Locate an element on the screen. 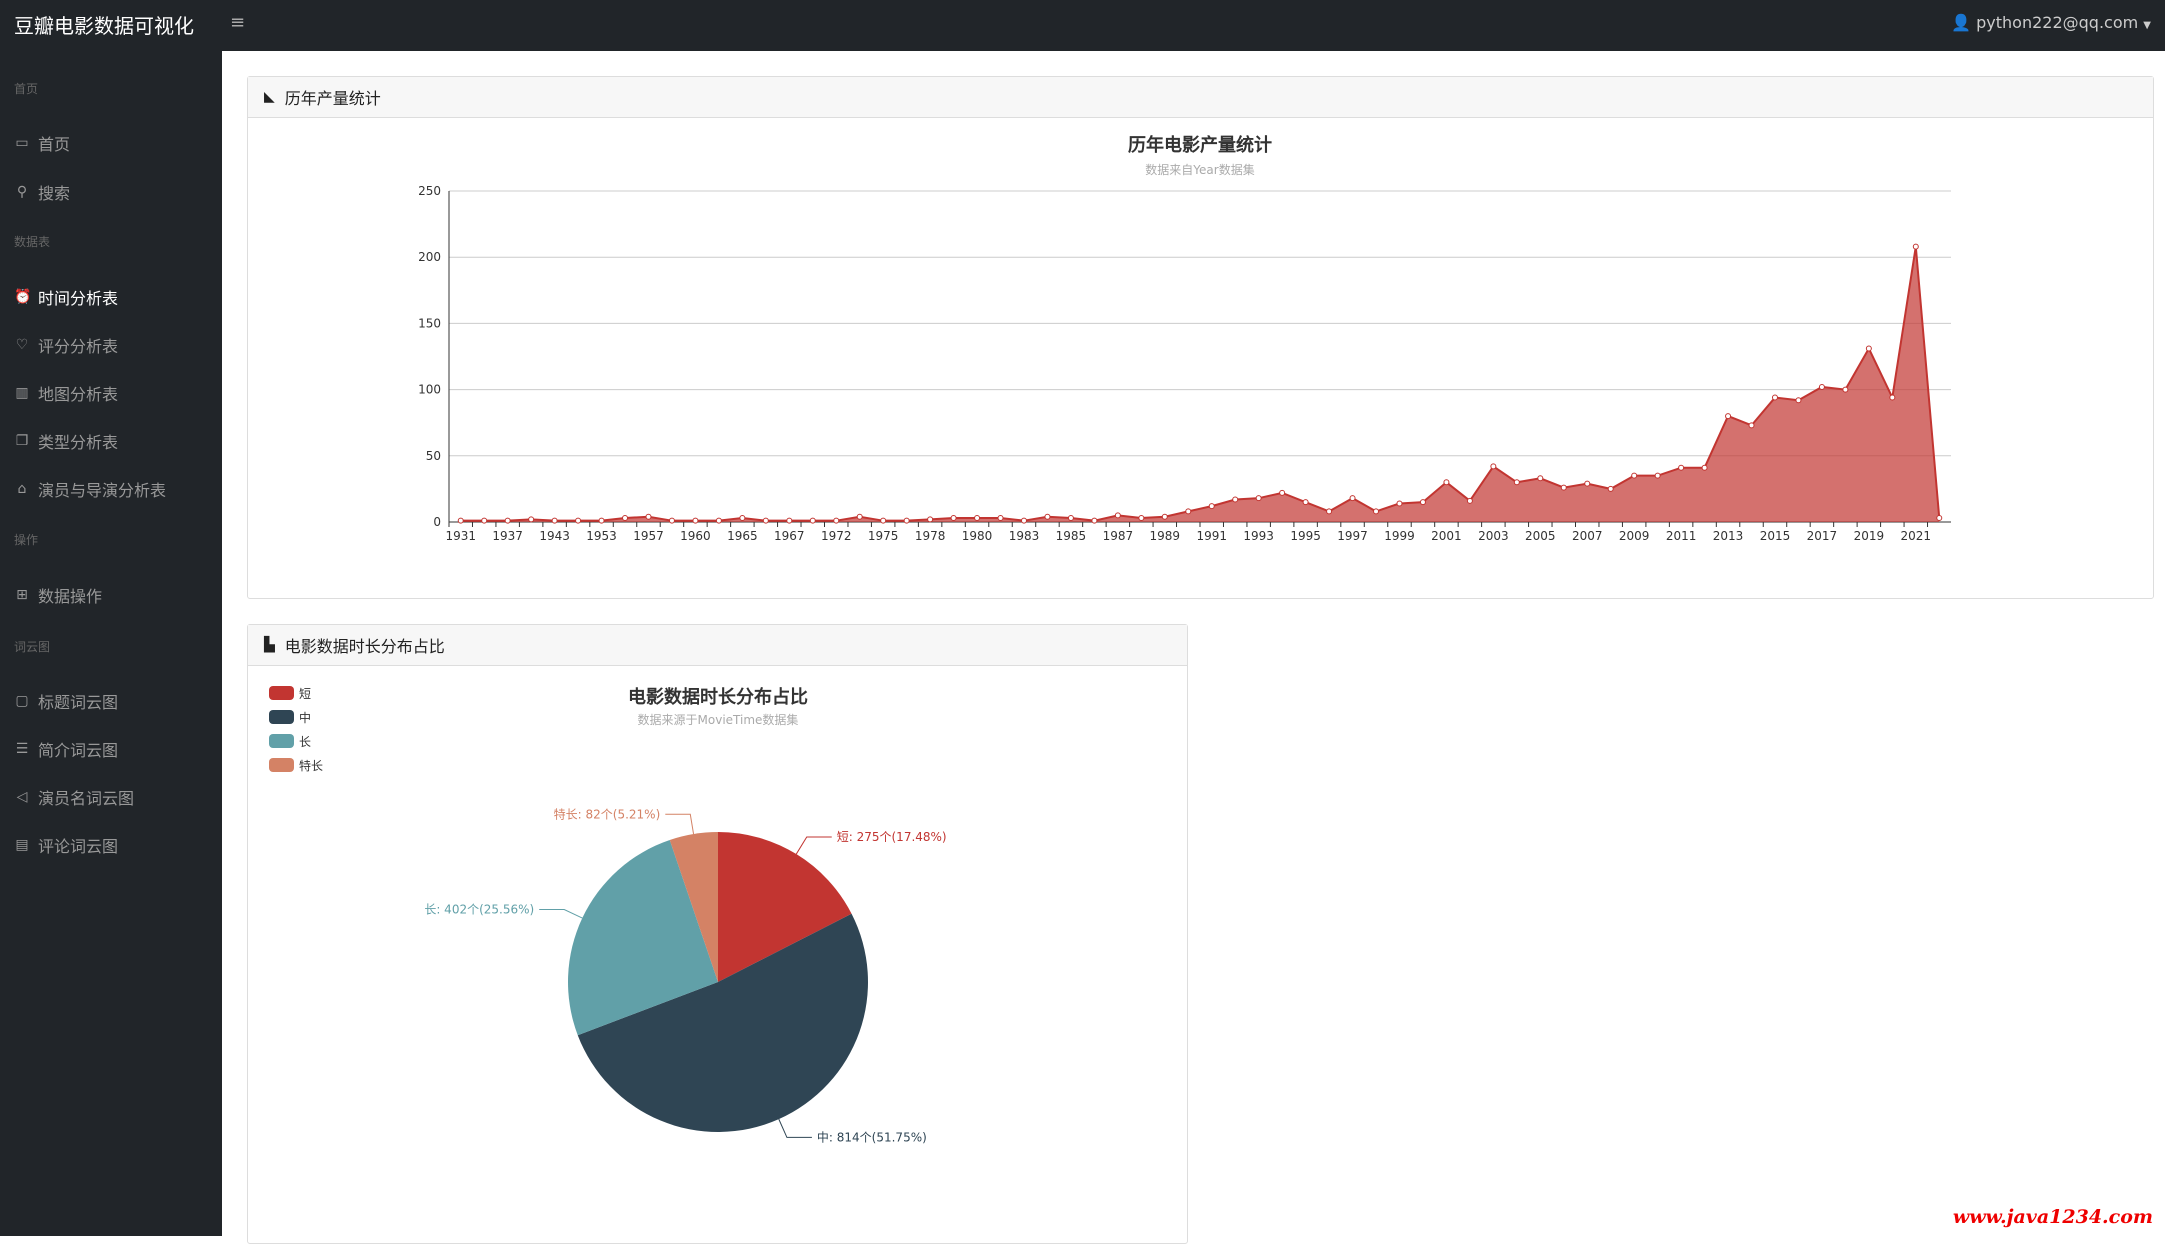 Image resolution: width=2165 pixels, height=1250 pixels. x-tick-label: 1957 is located at coordinates (648, 536).